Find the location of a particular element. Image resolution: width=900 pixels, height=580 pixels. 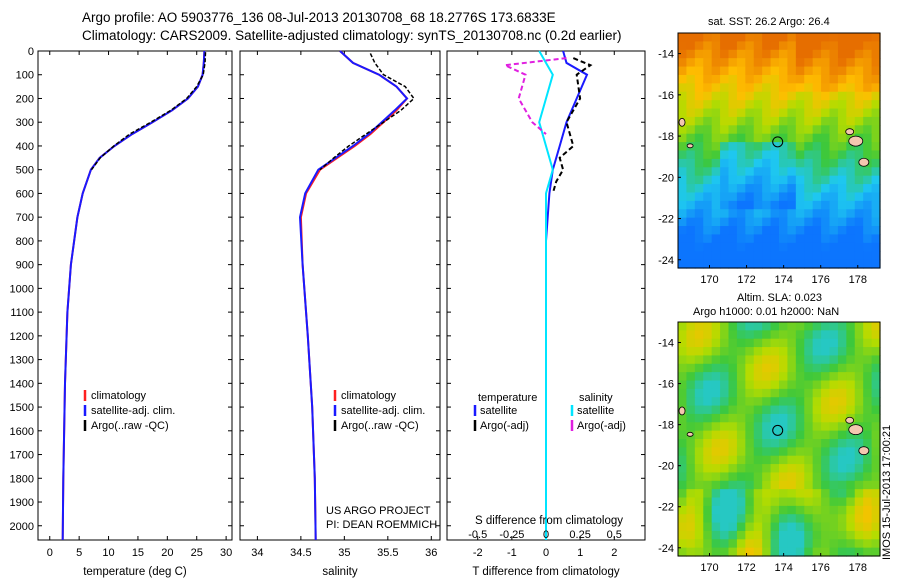

series-climatology is located at coordinates (354, 295).